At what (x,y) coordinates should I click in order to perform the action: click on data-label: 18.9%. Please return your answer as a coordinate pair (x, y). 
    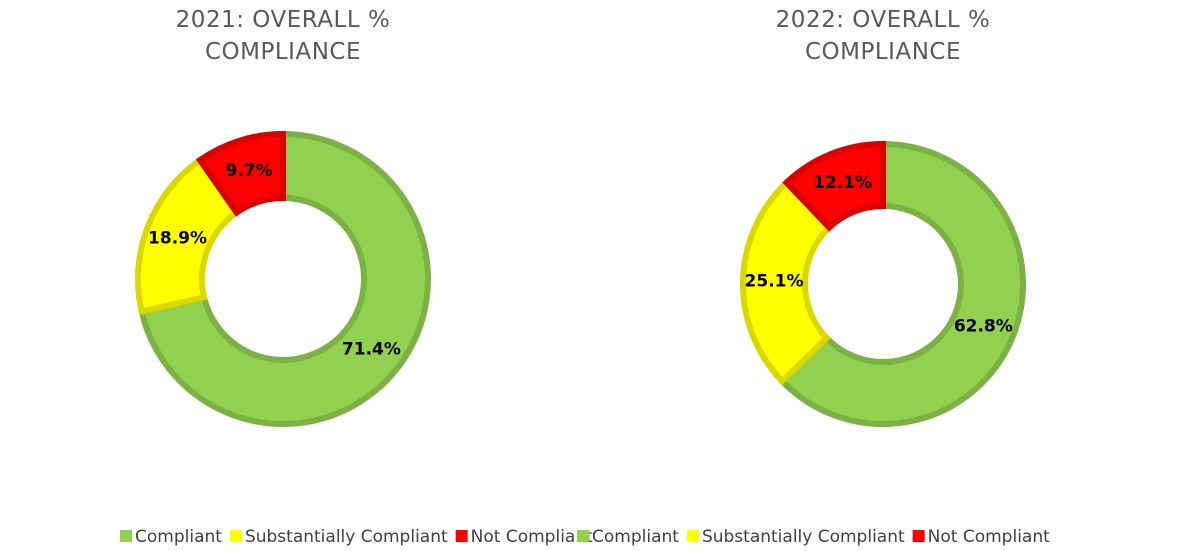
    Looking at the image, I should click on (177, 238).